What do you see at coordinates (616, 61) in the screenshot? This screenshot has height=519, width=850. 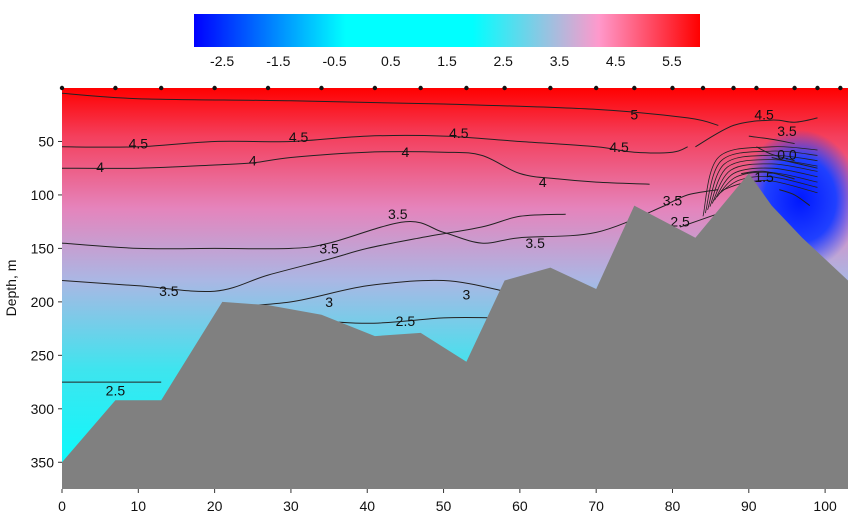 I see `colorbar-tick-label: 4.5` at bounding box center [616, 61].